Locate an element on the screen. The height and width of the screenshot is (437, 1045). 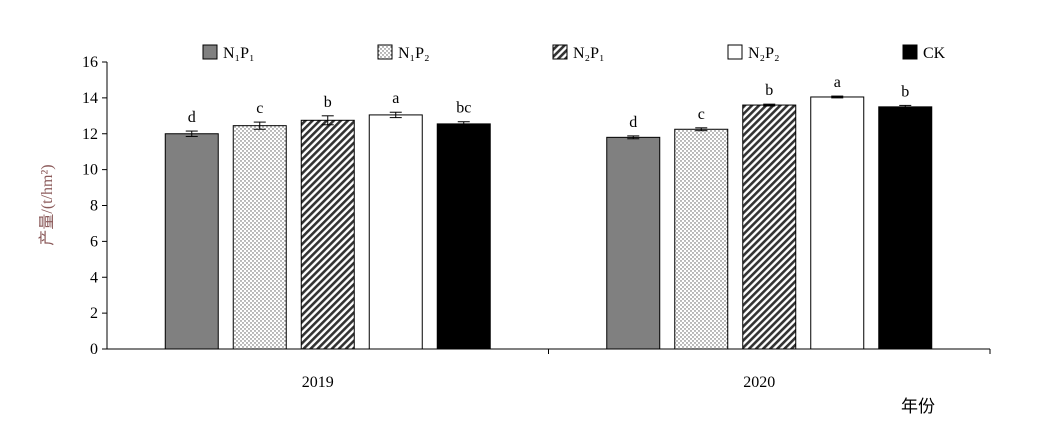
y-tick-label: 14 is located at coordinates (90, 98).